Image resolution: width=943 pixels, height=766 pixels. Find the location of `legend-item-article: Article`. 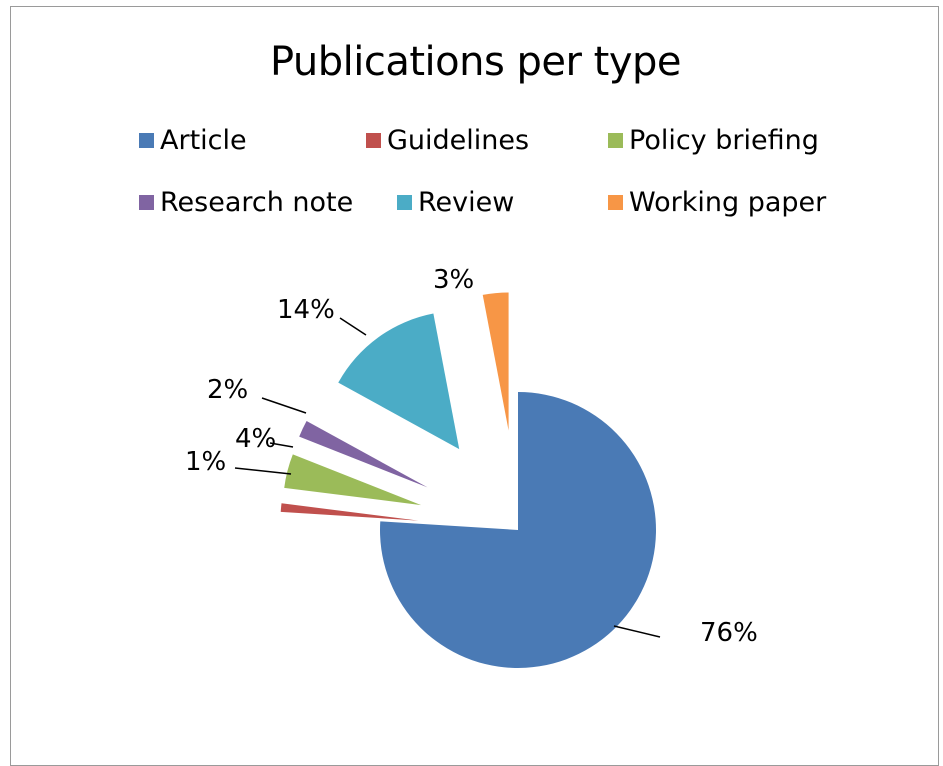

legend-item-article: Article is located at coordinates (193, 140).